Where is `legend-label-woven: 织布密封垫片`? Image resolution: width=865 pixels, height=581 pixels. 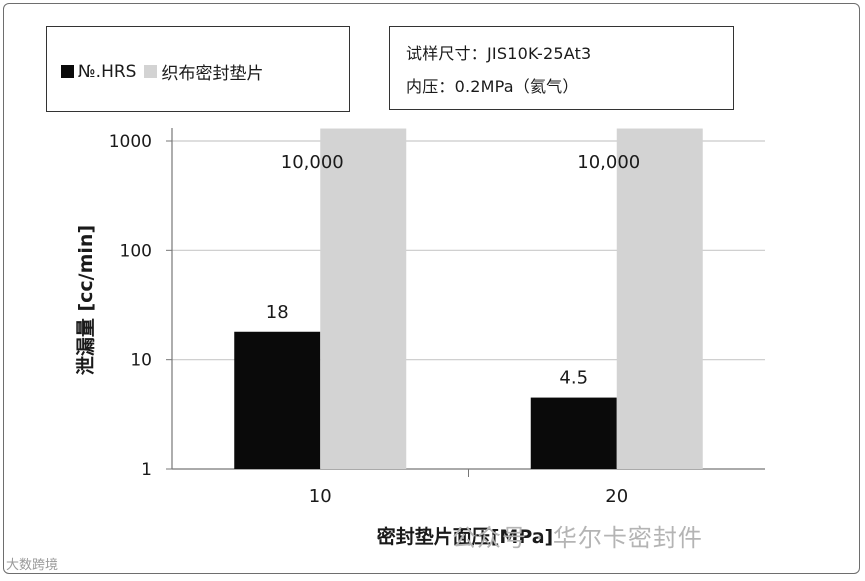
legend-label-woven: 织布密封垫片 is located at coordinates (212, 74).